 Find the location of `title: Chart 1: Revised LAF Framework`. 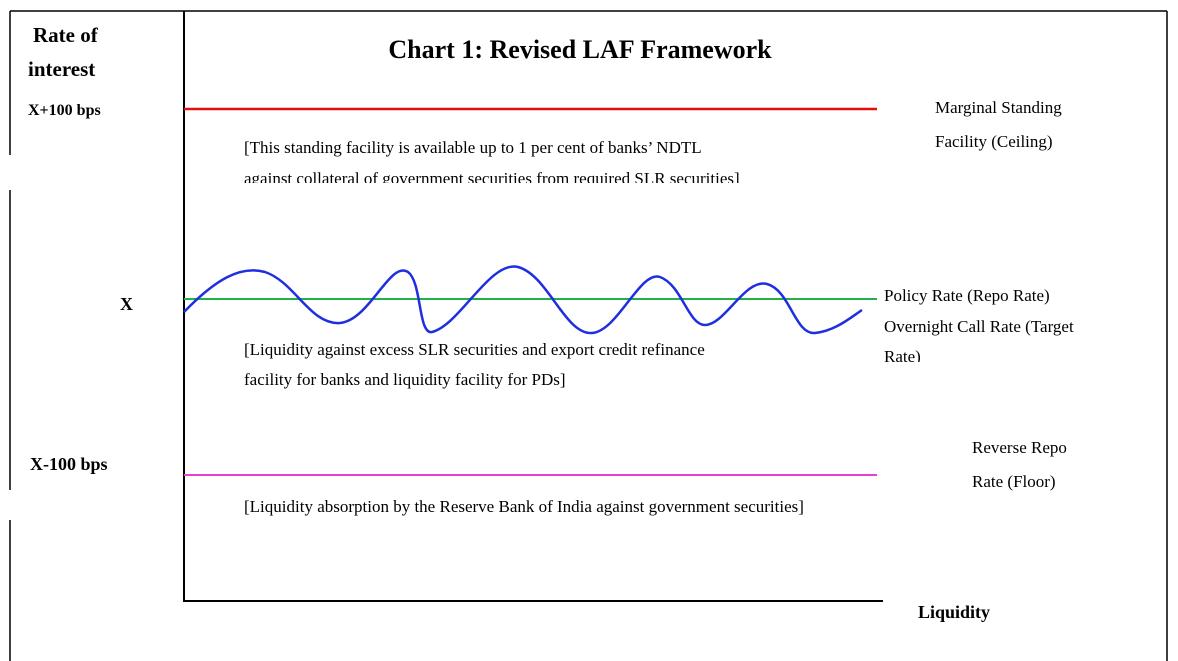

title: Chart 1: Revised LAF Framework is located at coordinates (580, 49).